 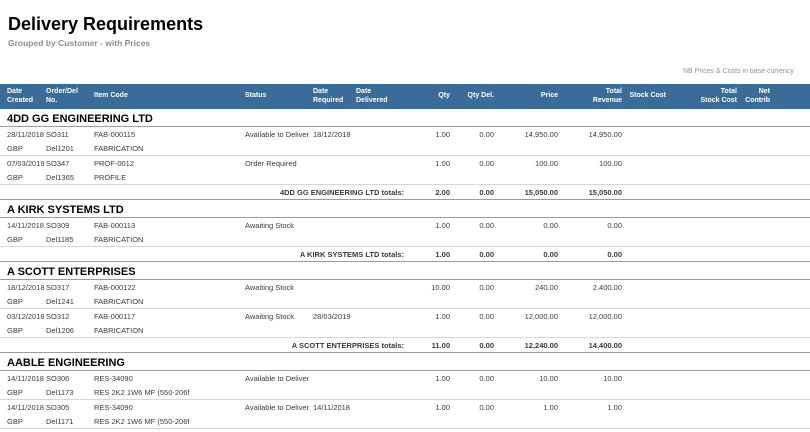 What do you see at coordinates (590, 345) in the screenshot?
I see `total-total-revenue: 14,400.00` at bounding box center [590, 345].